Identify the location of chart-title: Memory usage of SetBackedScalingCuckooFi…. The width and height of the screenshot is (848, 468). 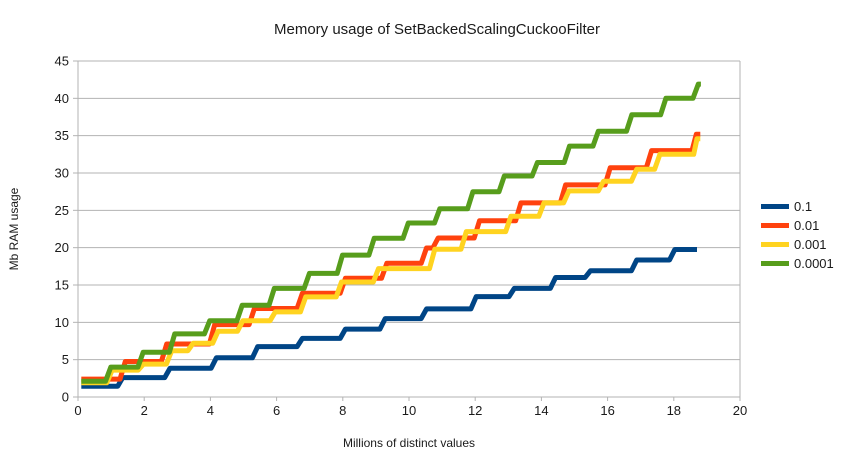
(437, 29).